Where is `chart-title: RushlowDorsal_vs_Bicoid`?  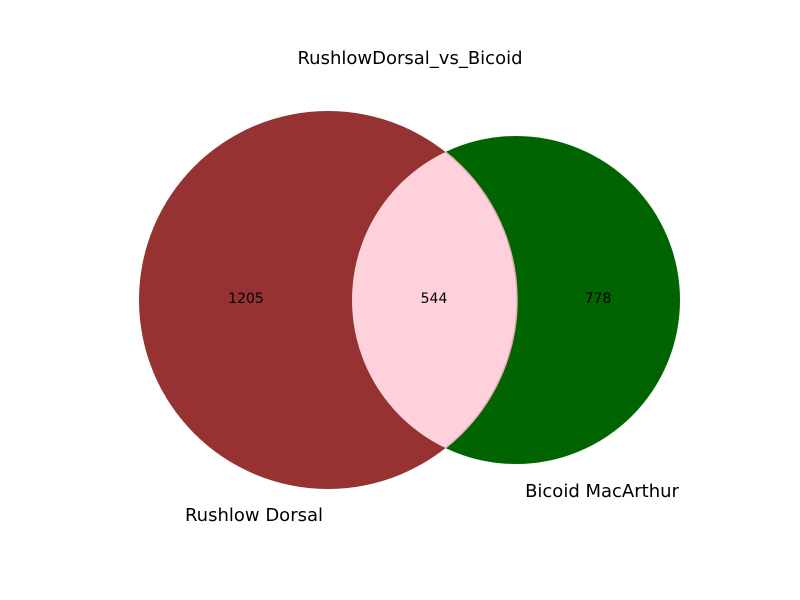
chart-title: RushlowDorsal_vs_Bicoid is located at coordinates (409, 58).